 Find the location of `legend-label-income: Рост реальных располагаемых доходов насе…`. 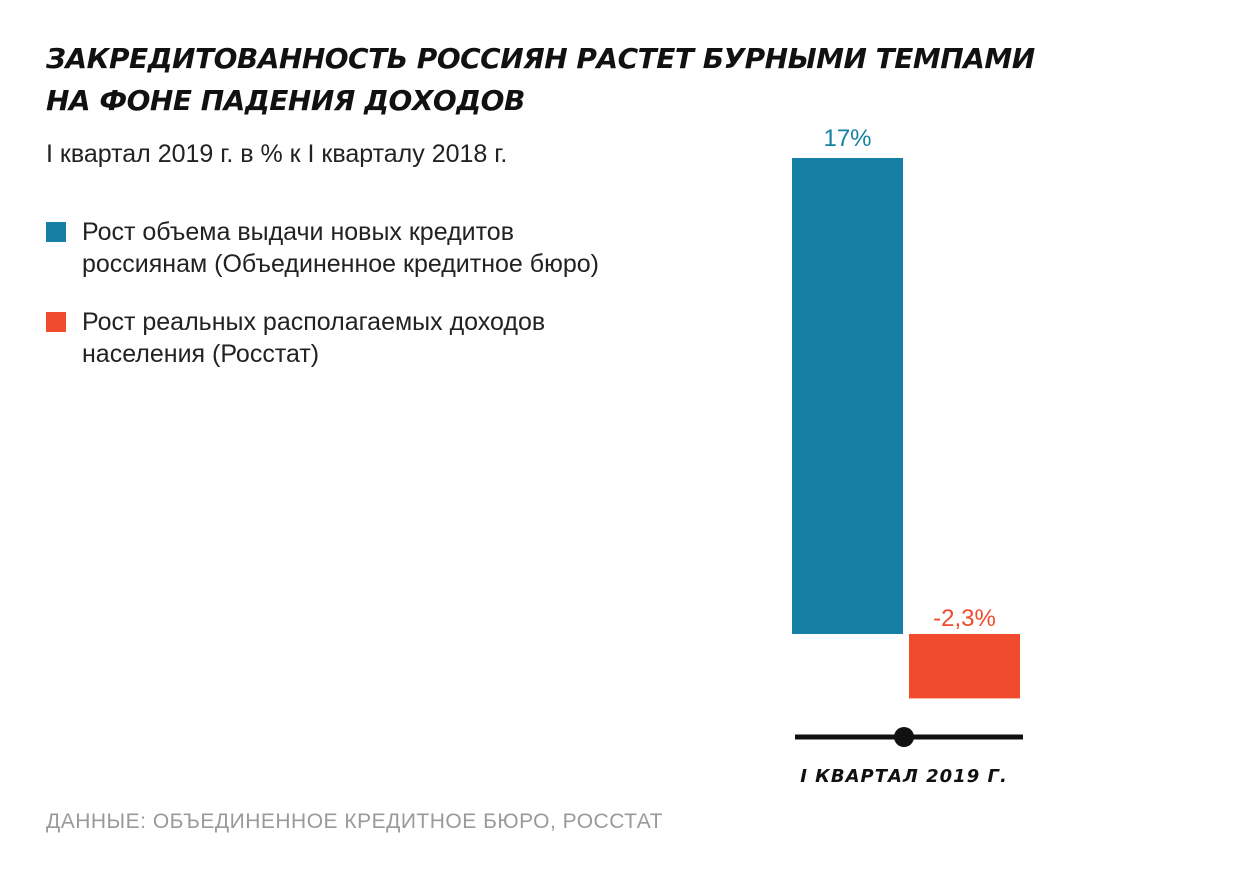

legend-label-income: Рост реальных располагаемых доходов насе… is located at coordinates (314, 338).